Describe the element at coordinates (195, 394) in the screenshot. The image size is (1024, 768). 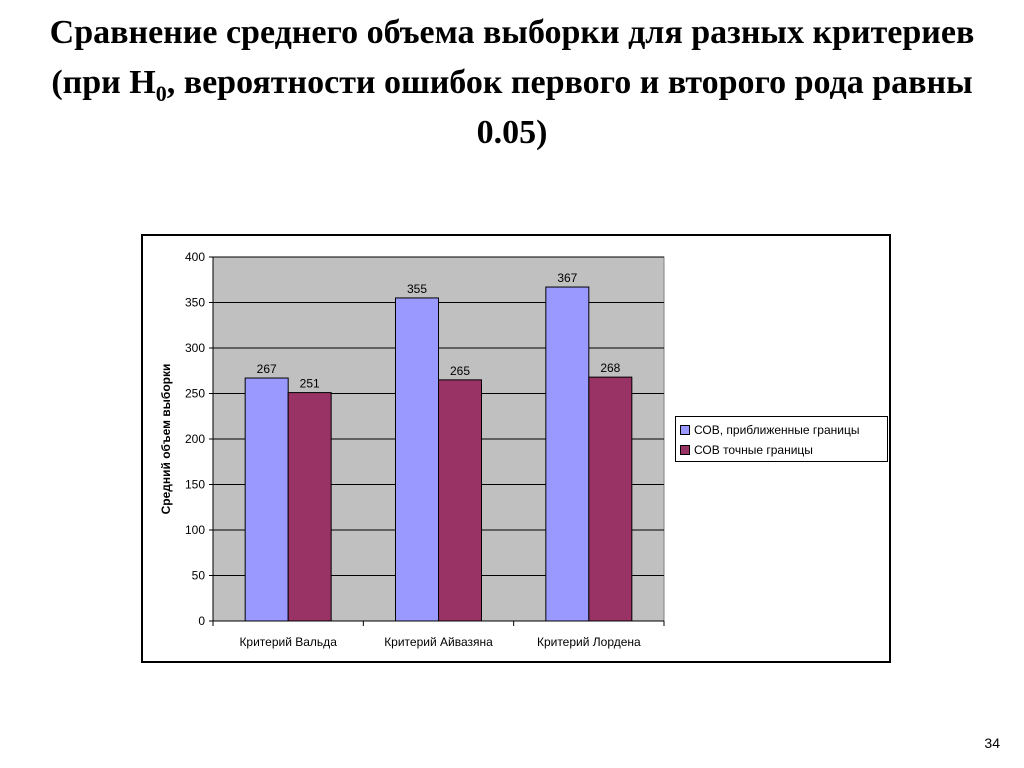
I see `y-tick-label: 250` at that location.